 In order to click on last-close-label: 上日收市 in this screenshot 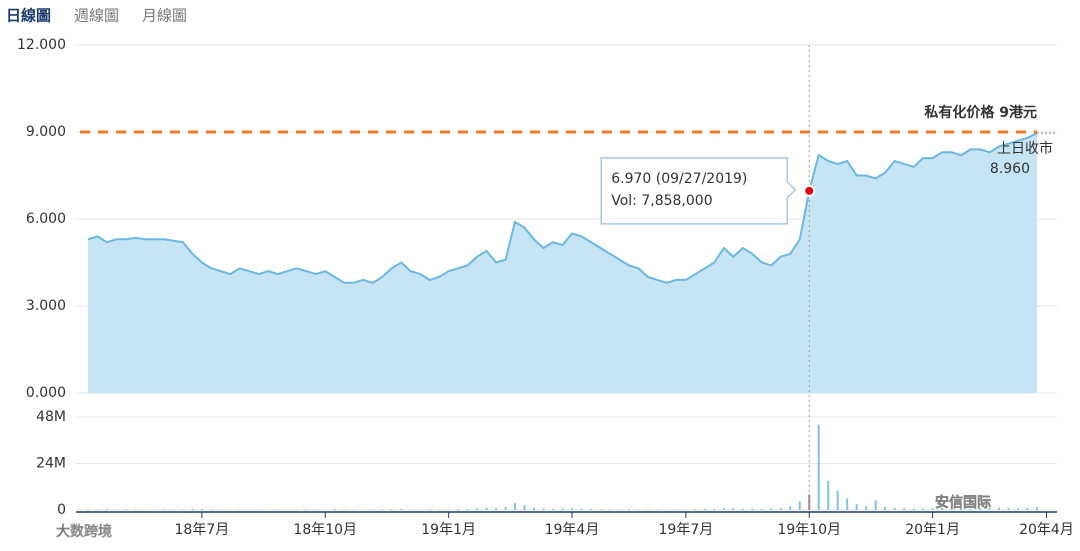, I will do `click(1025, 148)`.